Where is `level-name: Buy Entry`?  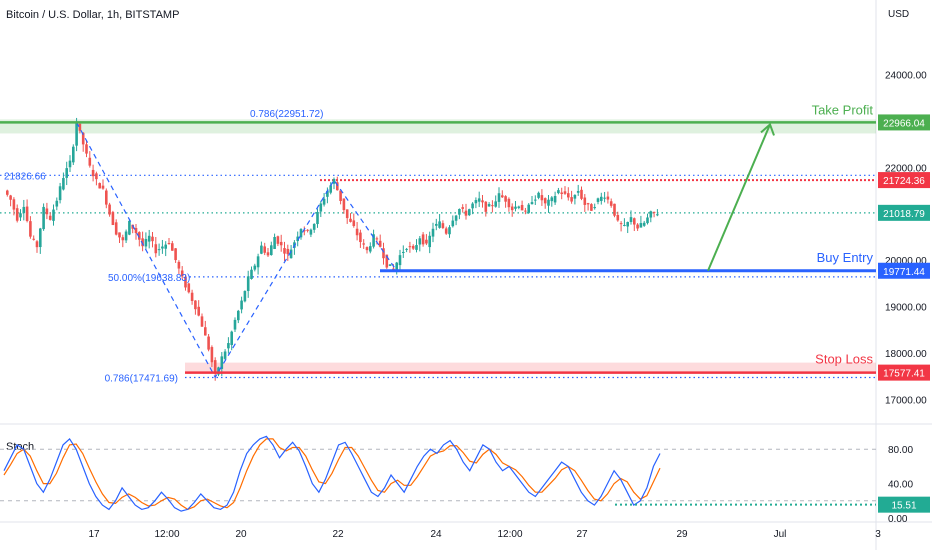 level-name: Buy Entry is located at coordinates (845, 257).